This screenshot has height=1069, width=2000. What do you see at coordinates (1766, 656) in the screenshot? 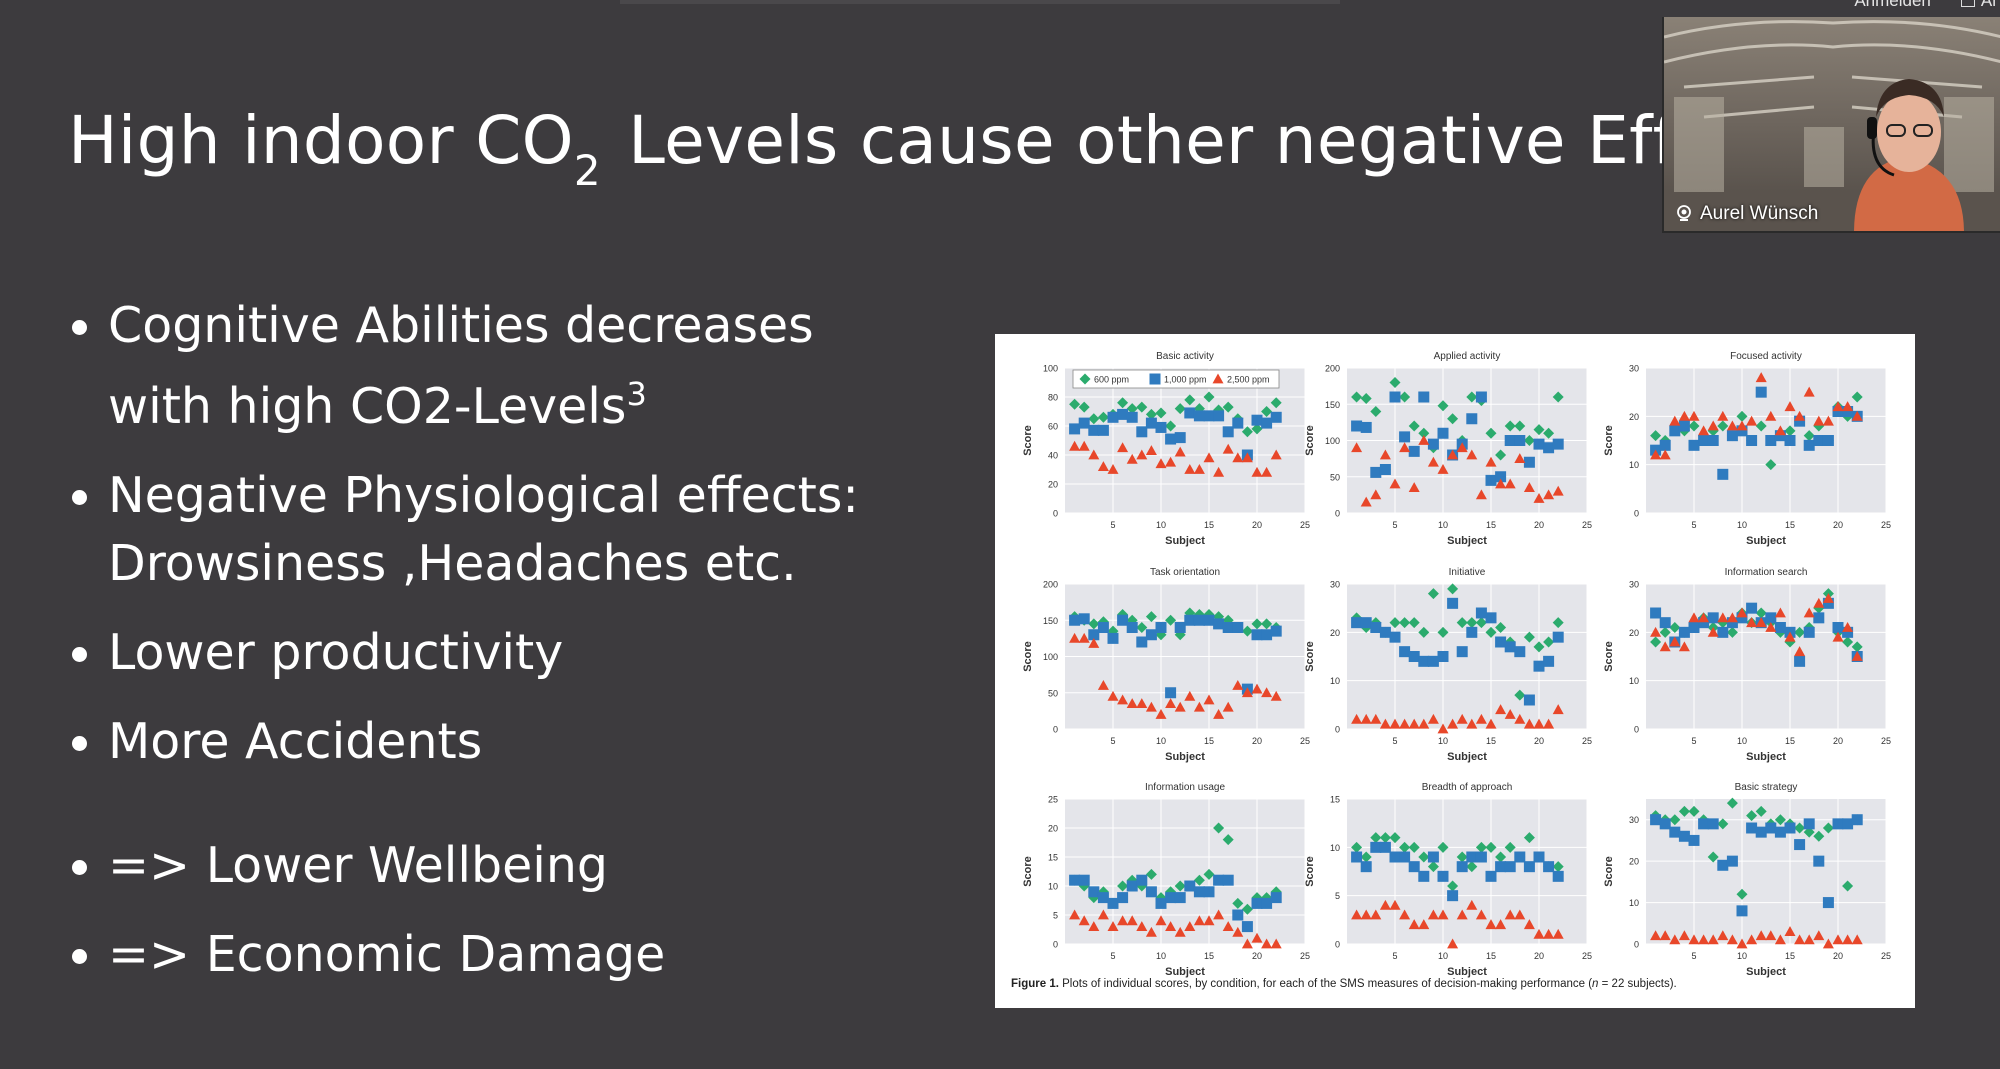
I see `plot-area` at bounding box center [1766, 656].